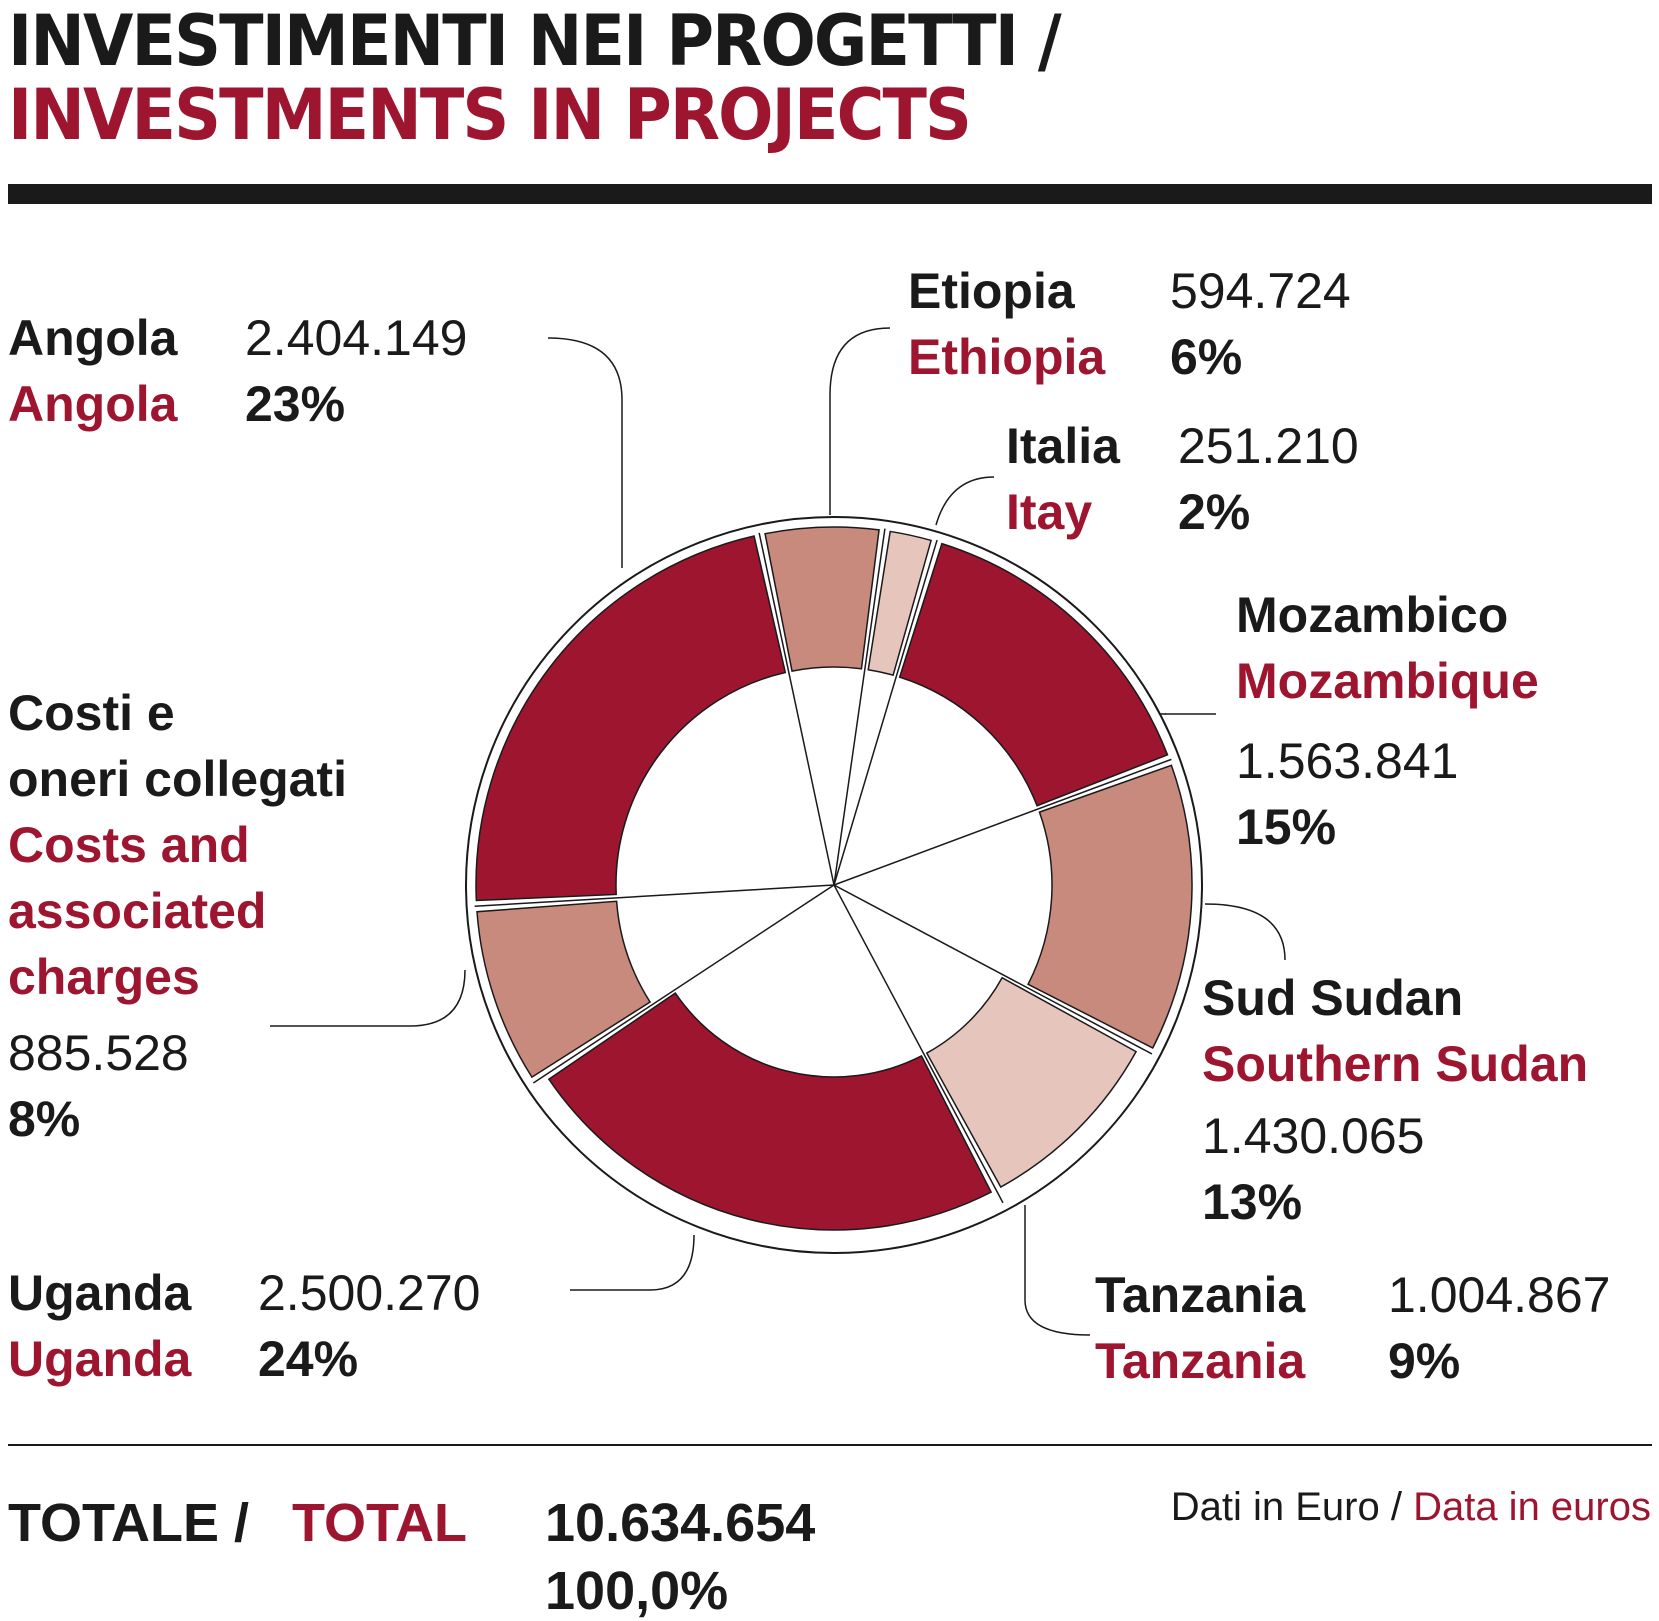 This screenshot has width=1659, height=1621. I want to click on percent-mozambico: 15%, so click(1286, 827).